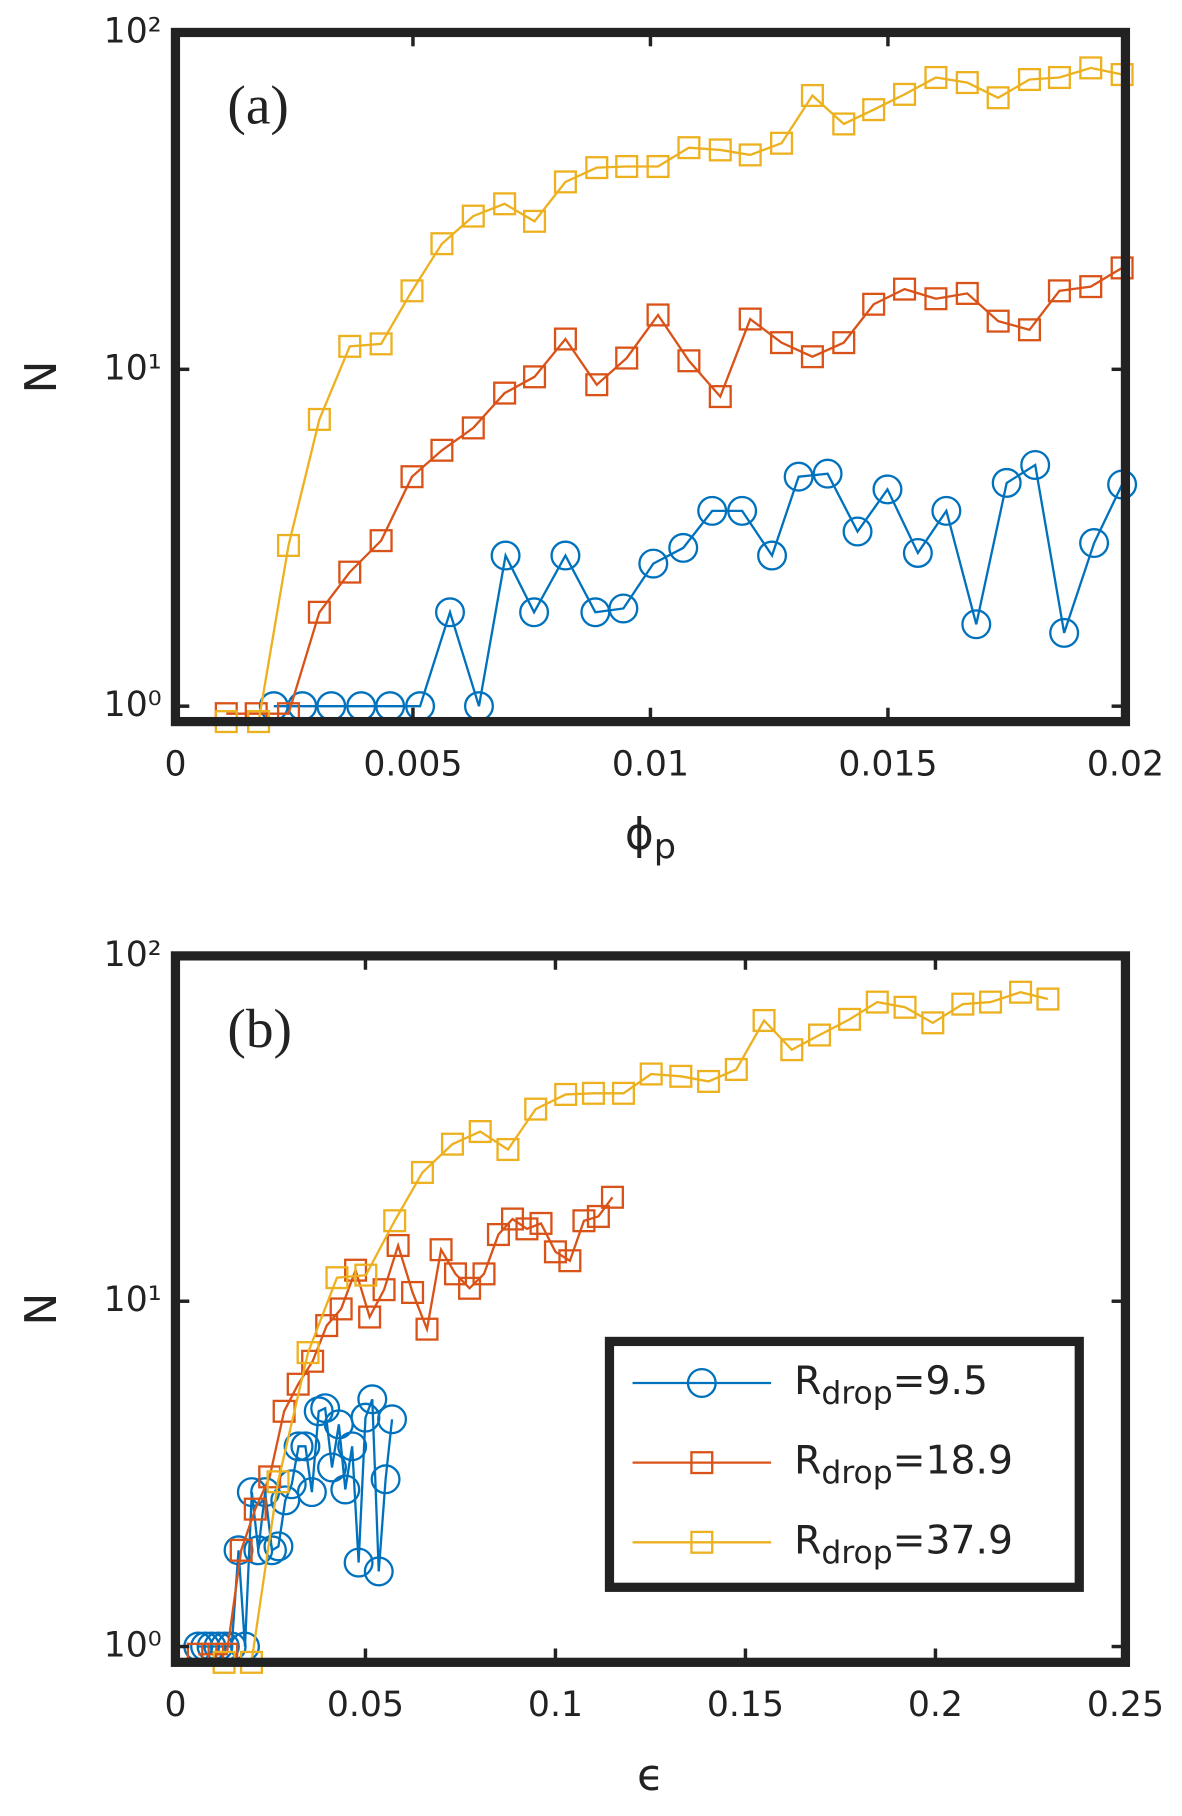  What do you see at coordinates (650, 764) in the screenshot?
I see `x-tick-label: 0.01` at bounding box center [650, 764].